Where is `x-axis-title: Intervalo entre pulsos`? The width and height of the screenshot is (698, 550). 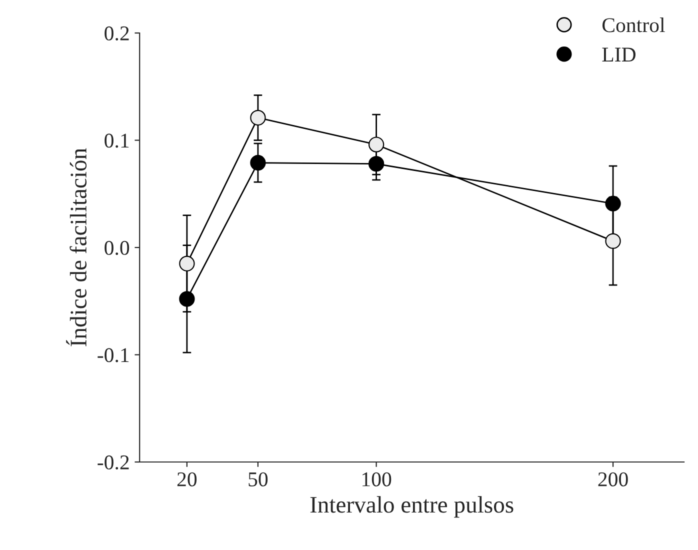
x-axis-title: Intervalo entre pulsos is located at coordinates (412, 507).